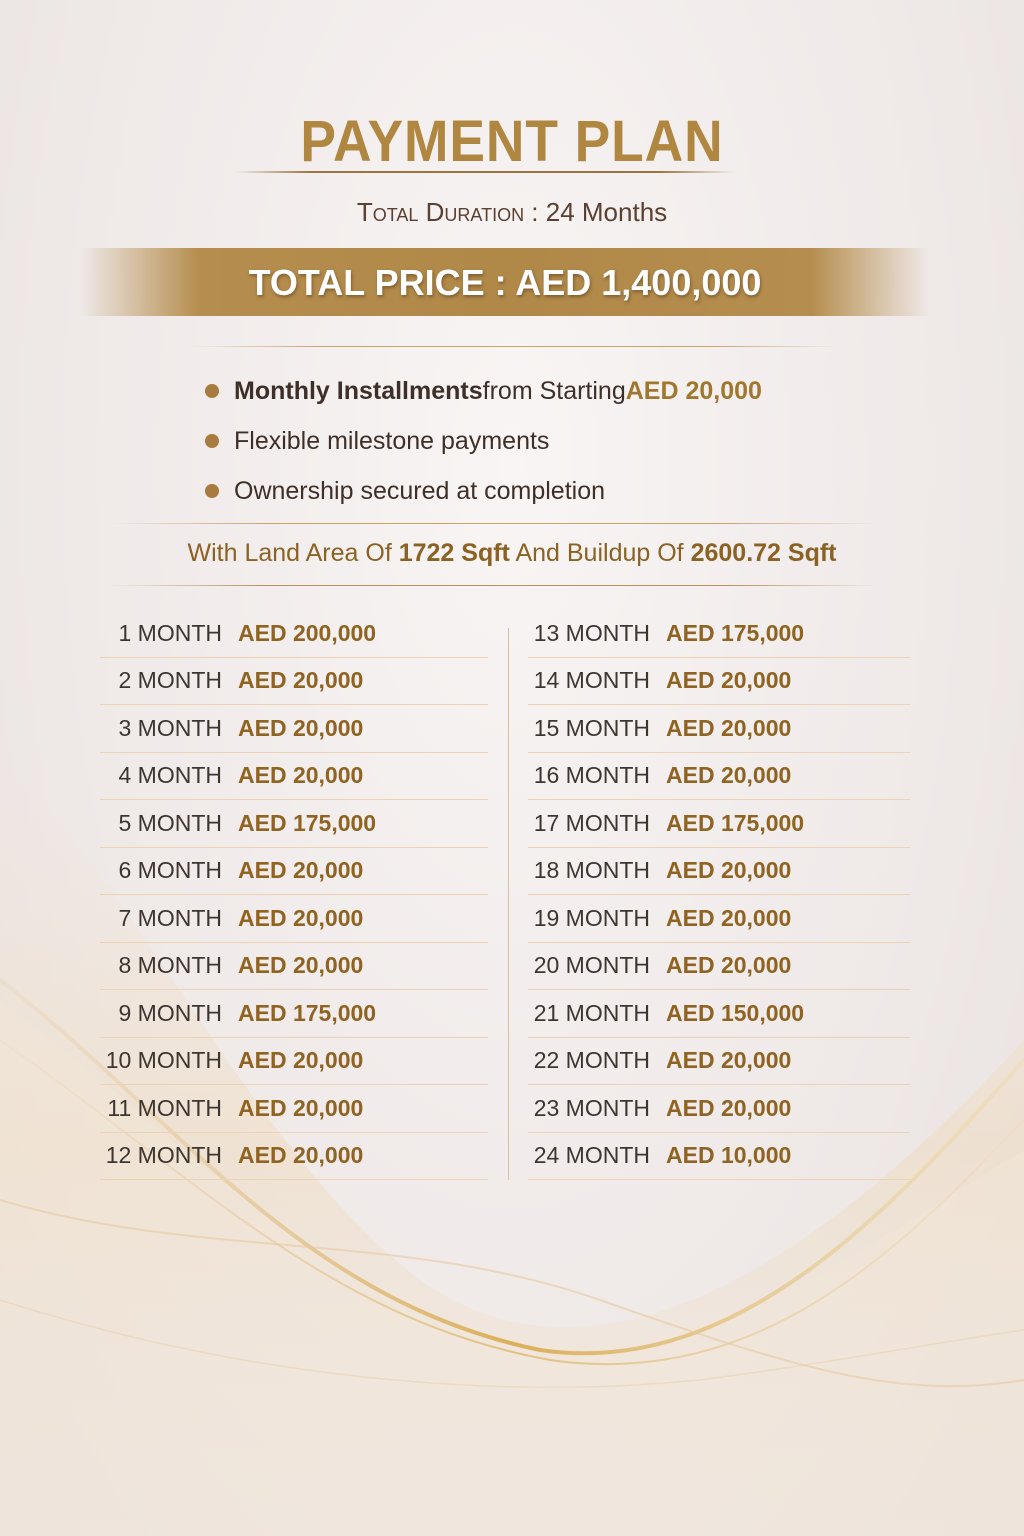 Image resolution: width=1024 pixels, height=1536 pixels. I want to click on month-label: 5 MONTH, so click(170, 822).